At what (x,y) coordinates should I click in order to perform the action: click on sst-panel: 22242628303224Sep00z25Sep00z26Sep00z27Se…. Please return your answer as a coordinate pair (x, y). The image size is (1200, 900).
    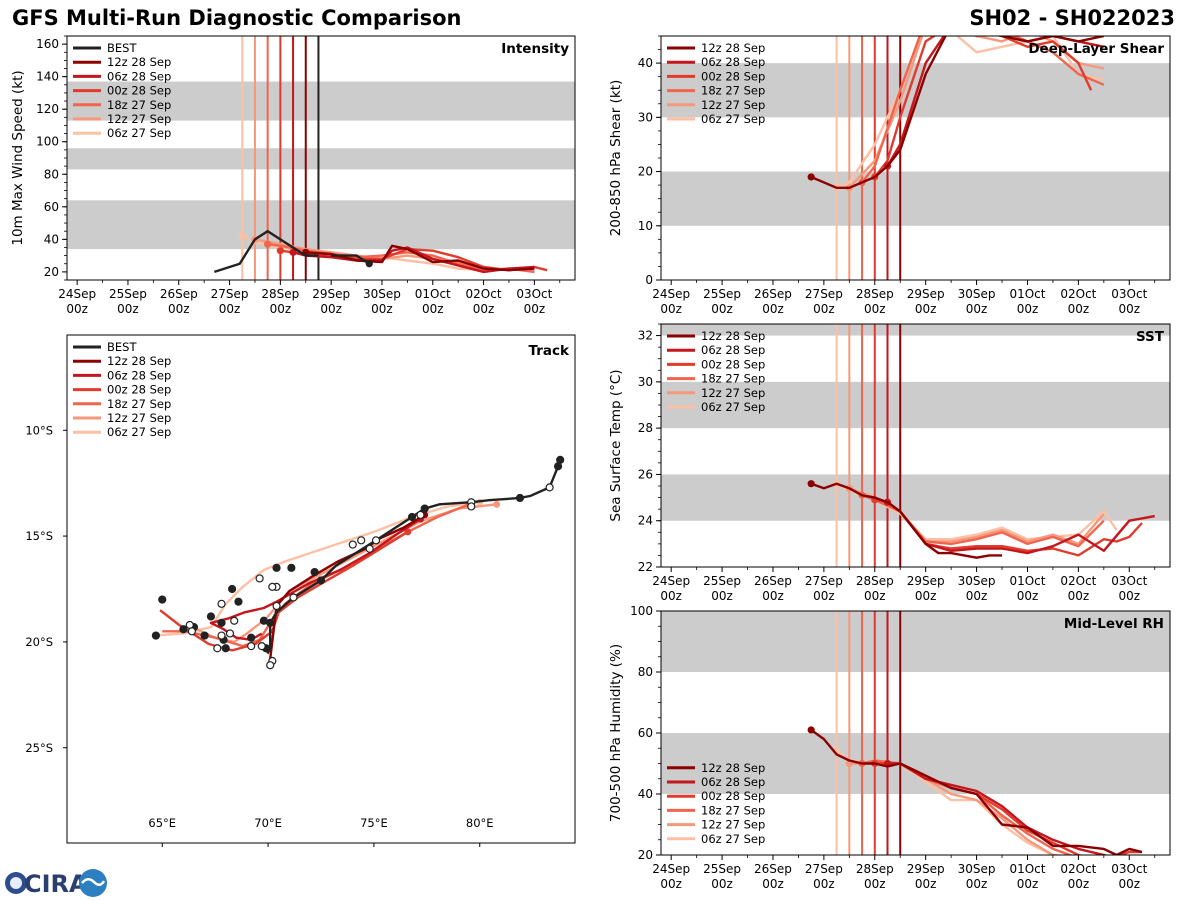
    Looking at the image, I should click on (889, 463).